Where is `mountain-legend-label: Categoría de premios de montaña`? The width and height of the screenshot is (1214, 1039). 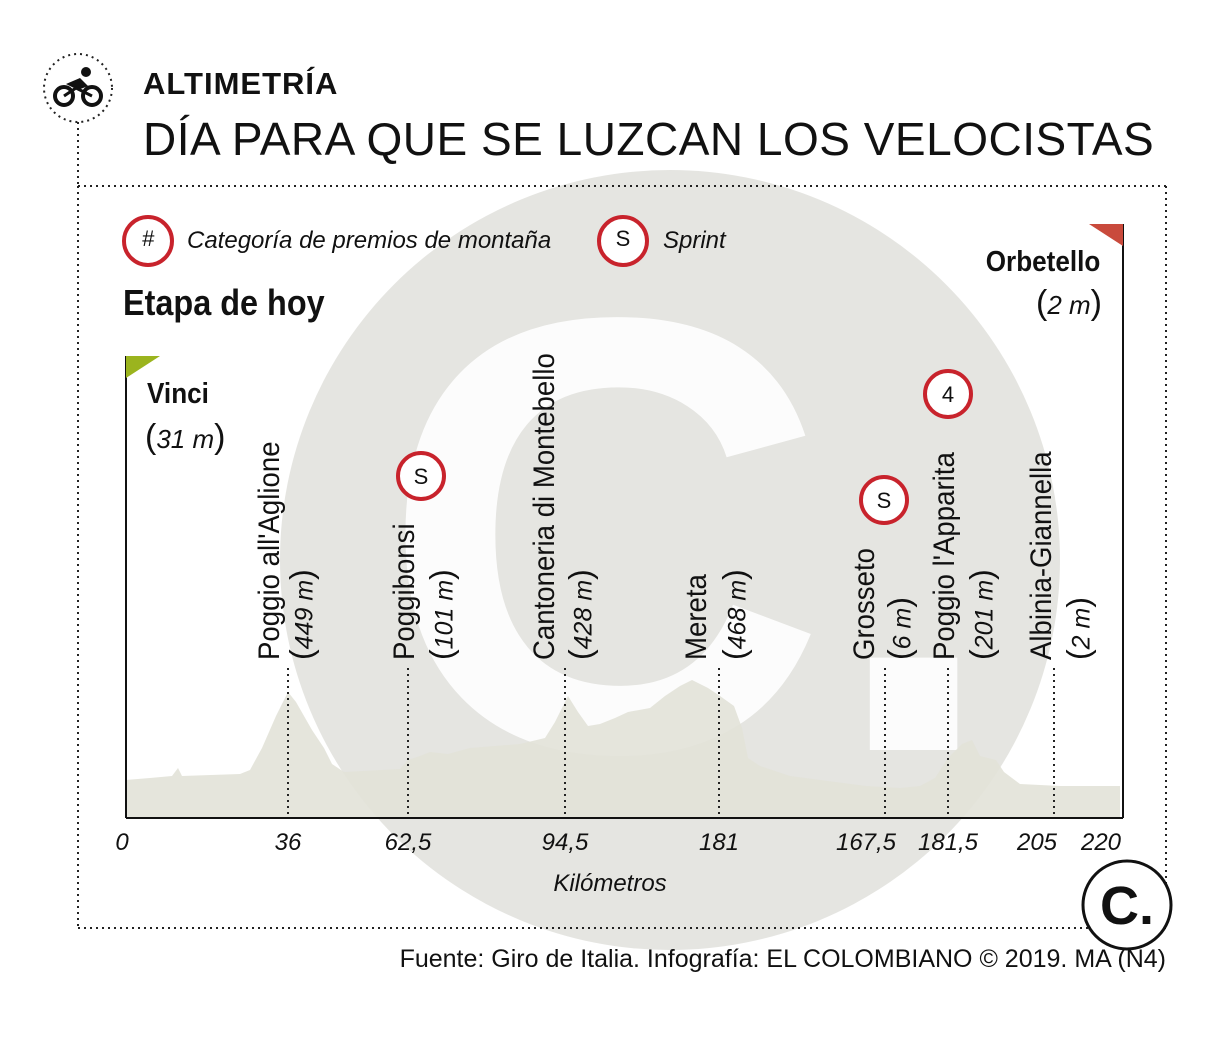
mountain-legend-label: Categoría de premios de montaña is located at coordinates (369, 240).